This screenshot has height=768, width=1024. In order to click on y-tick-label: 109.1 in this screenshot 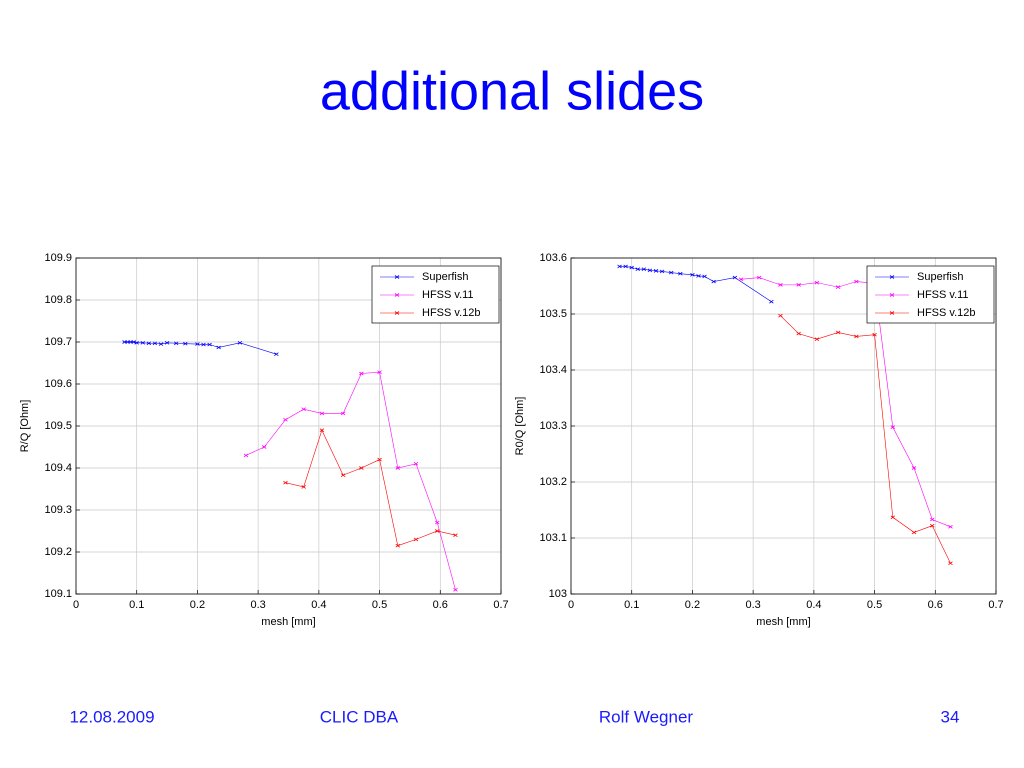, I will do `click(58, 594)`.